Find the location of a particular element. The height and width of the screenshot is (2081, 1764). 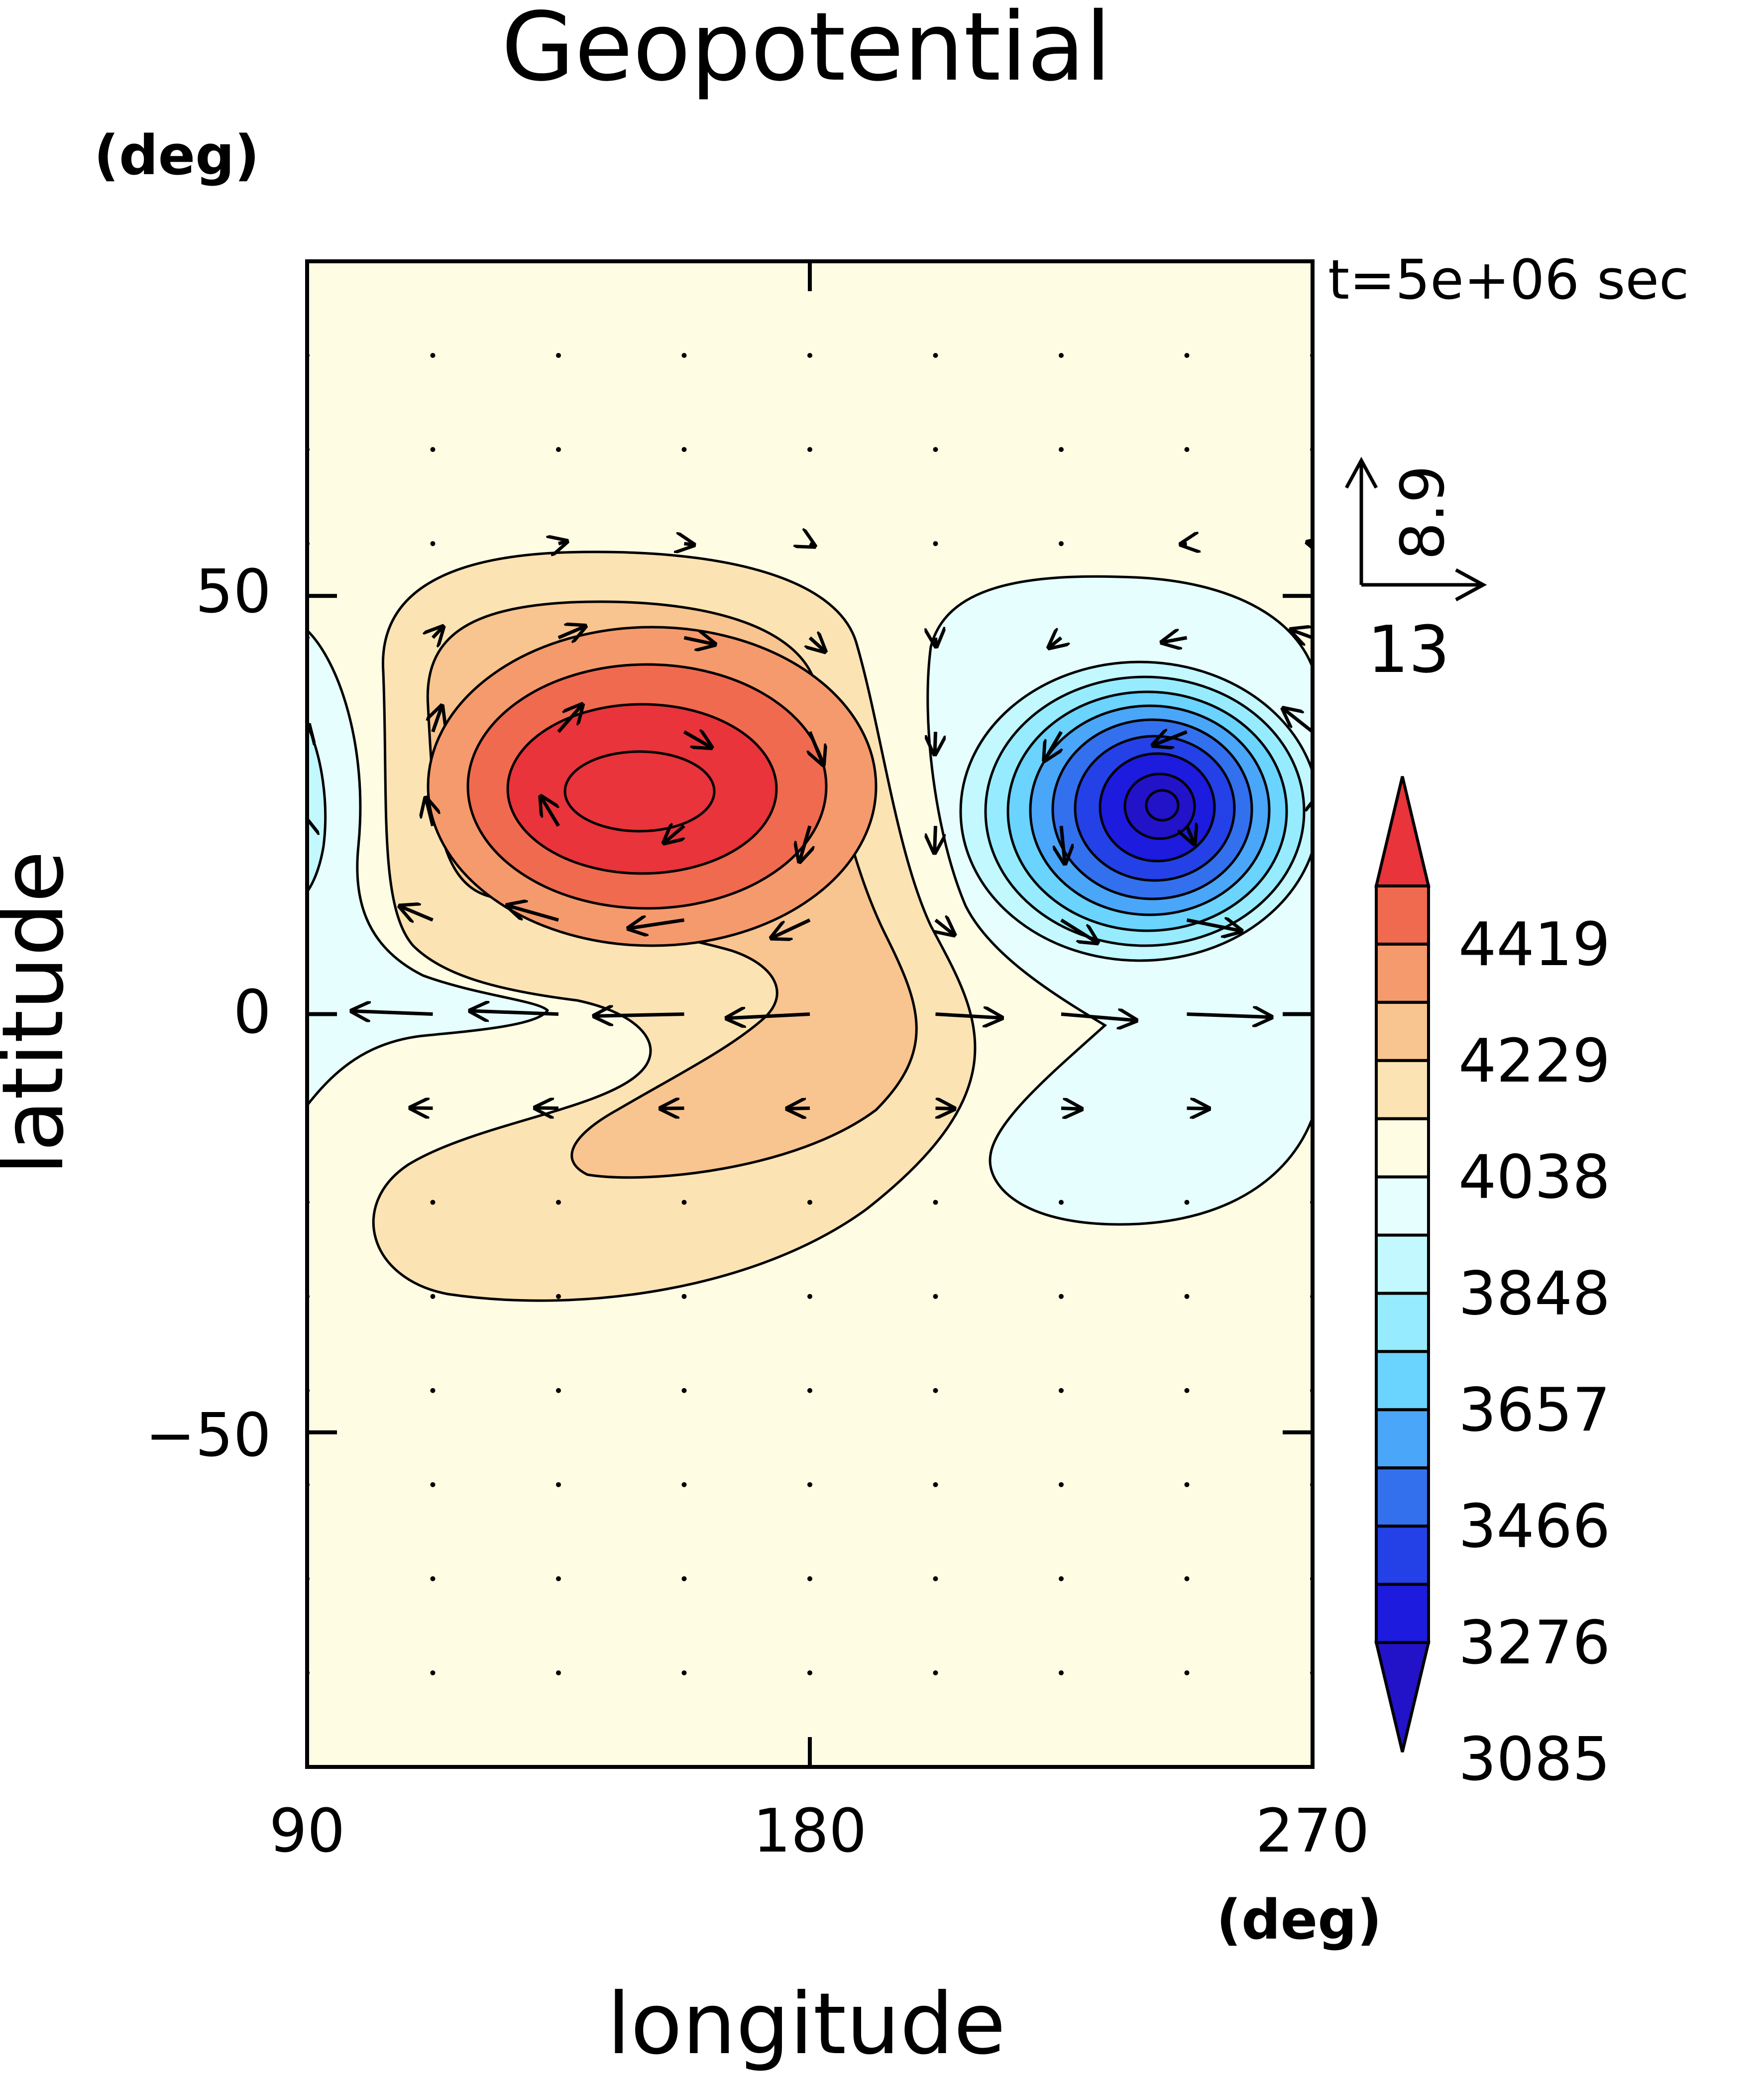

colorbar-label: 4419 is located at coordinates (1534, 945).